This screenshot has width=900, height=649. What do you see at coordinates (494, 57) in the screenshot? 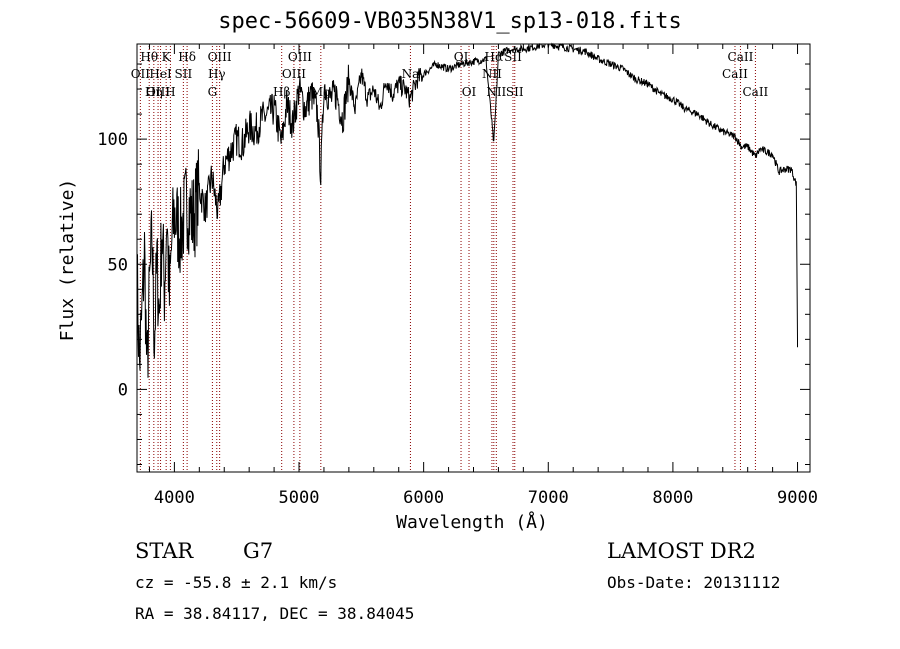
I see `line-marker-label: Hα` at bounding box center [494, 57].